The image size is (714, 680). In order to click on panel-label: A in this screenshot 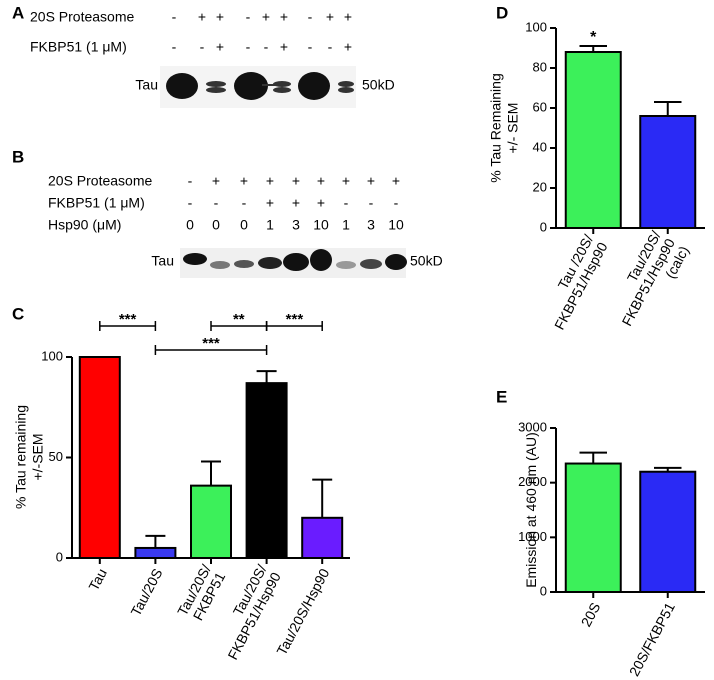, I will do `click(18, 12)`.